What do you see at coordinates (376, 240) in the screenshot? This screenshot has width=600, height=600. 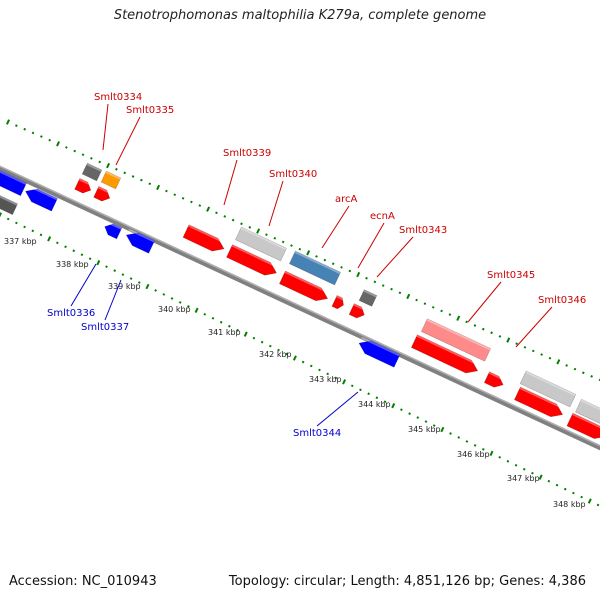 I see `gene-label-ecna: ecnA` at bounding box center [376, 240].